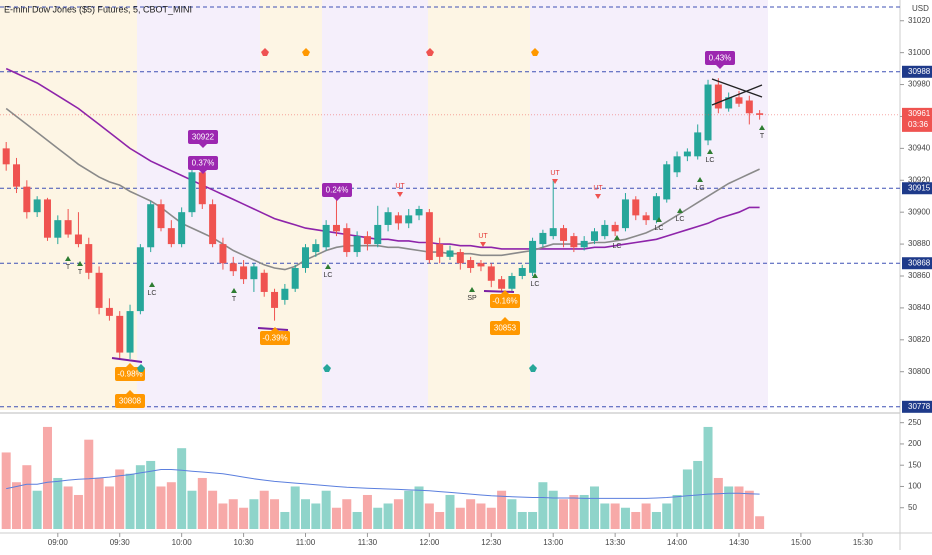 The height and width of the screenshot is (555, 932). What do you see at coordinates (737, 88) in the screenshot?
I see `trend-line` at bounding box center [737, 88].